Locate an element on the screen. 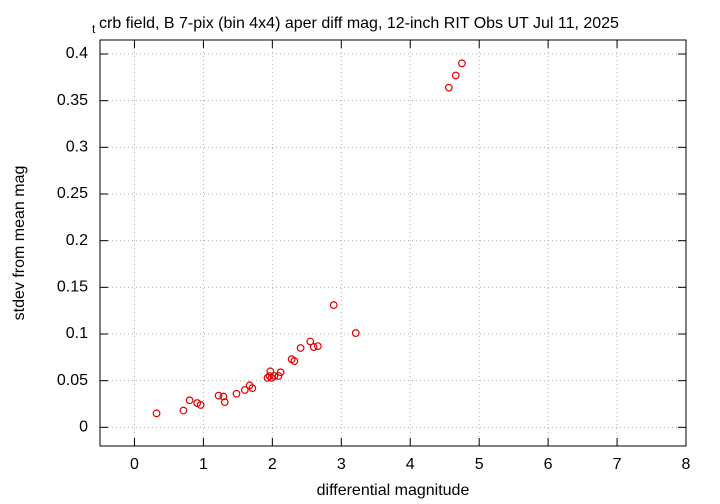  x-tick-label: 7 is located at coordinates (617, 464).